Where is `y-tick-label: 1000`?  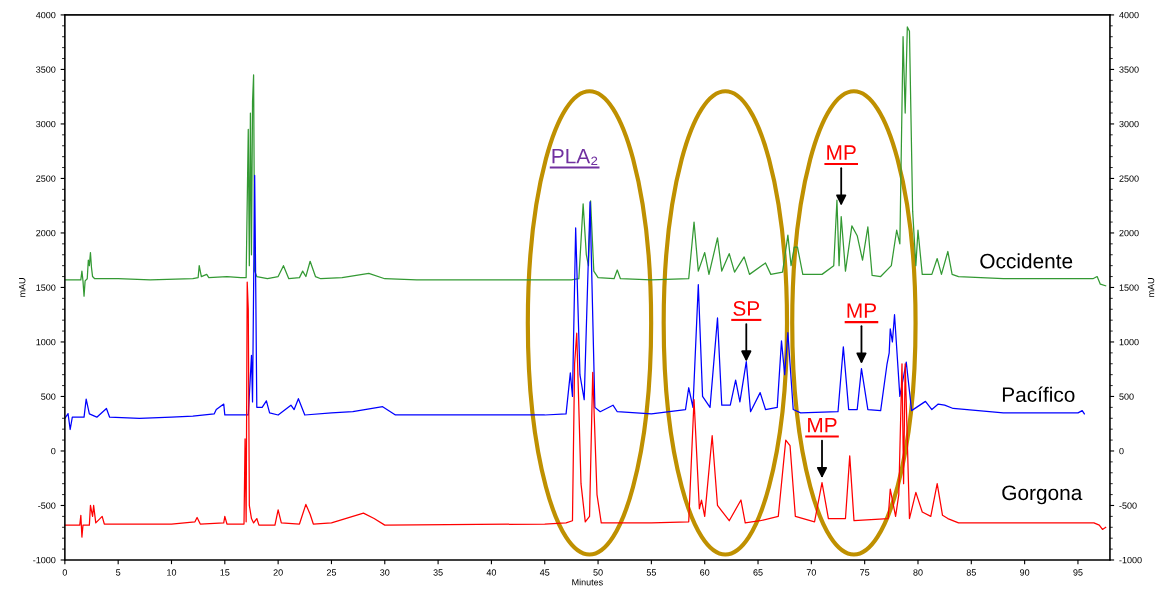
y-tick-label: 1000 is located at coordinates (46, 342).